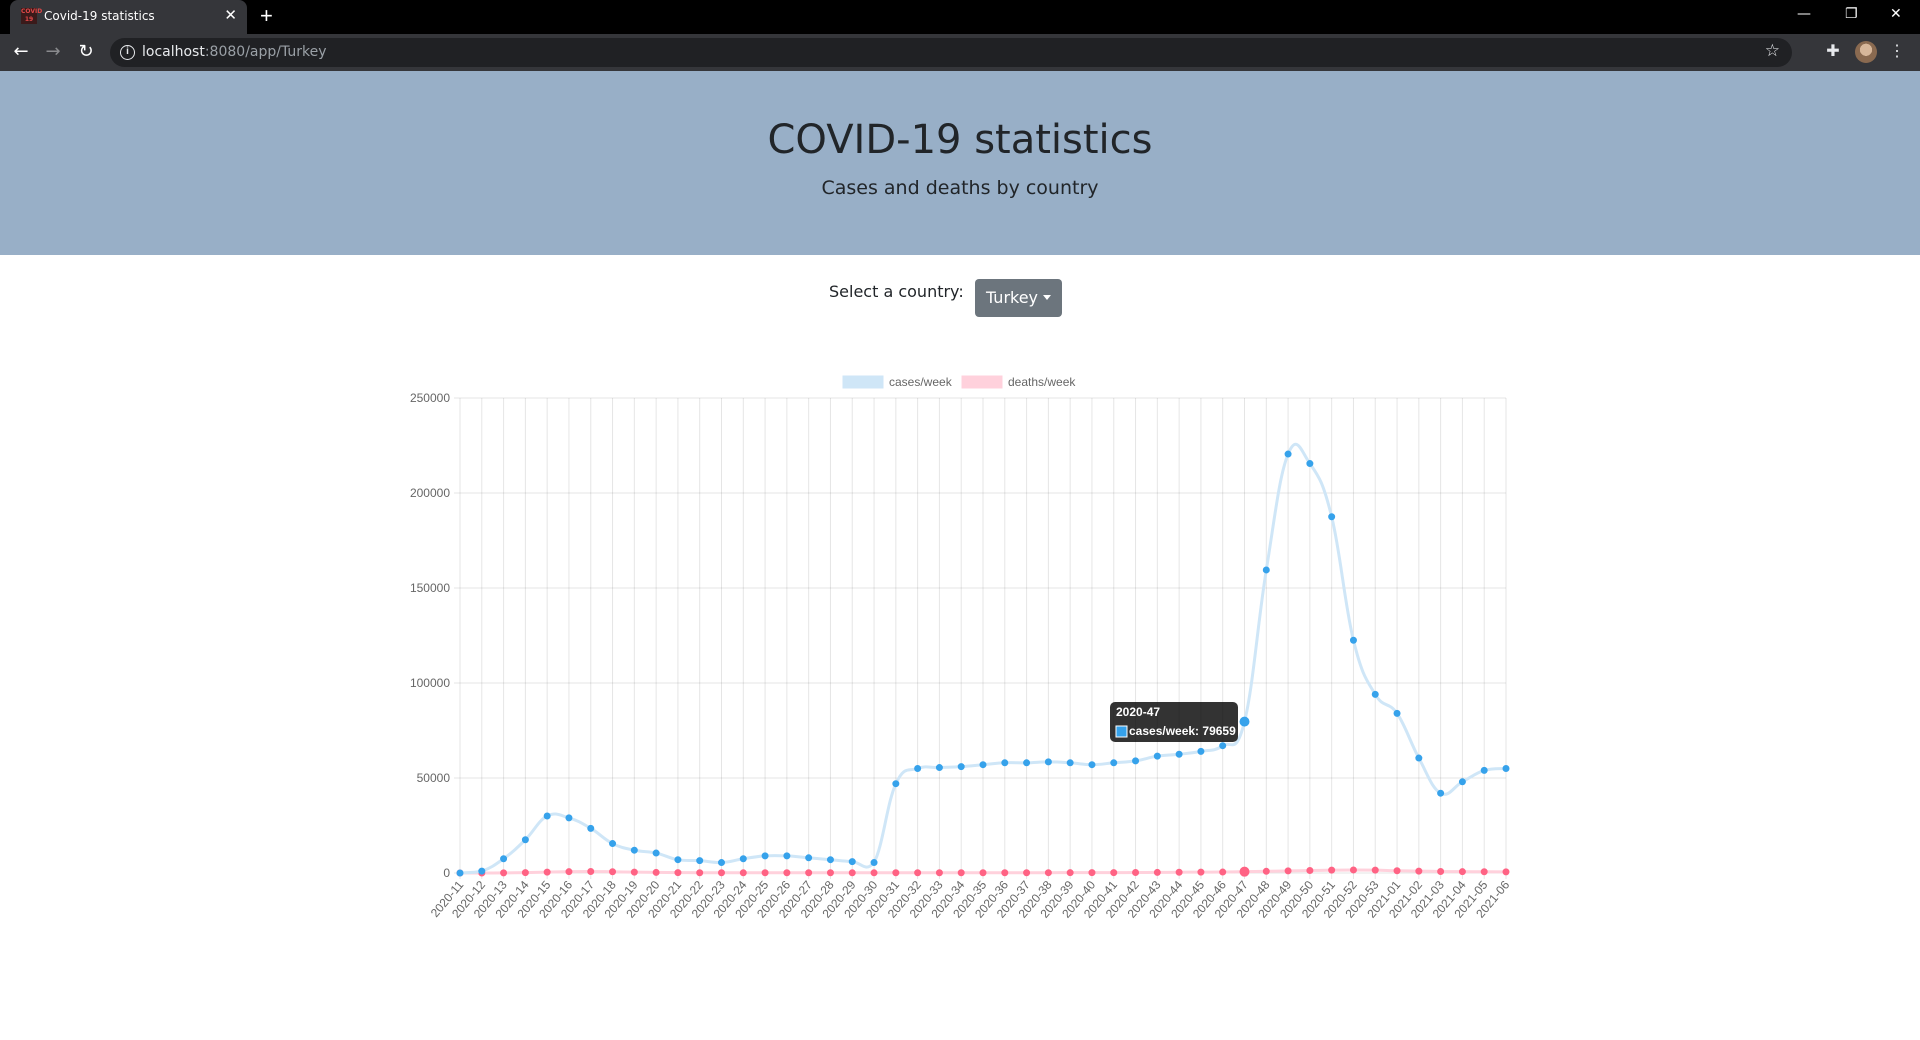  What do you see at coordinates (234, 52) in the screenshot?
I see `url-text: localhost:8080/app/Turkey` at bounding box center [234, 52].